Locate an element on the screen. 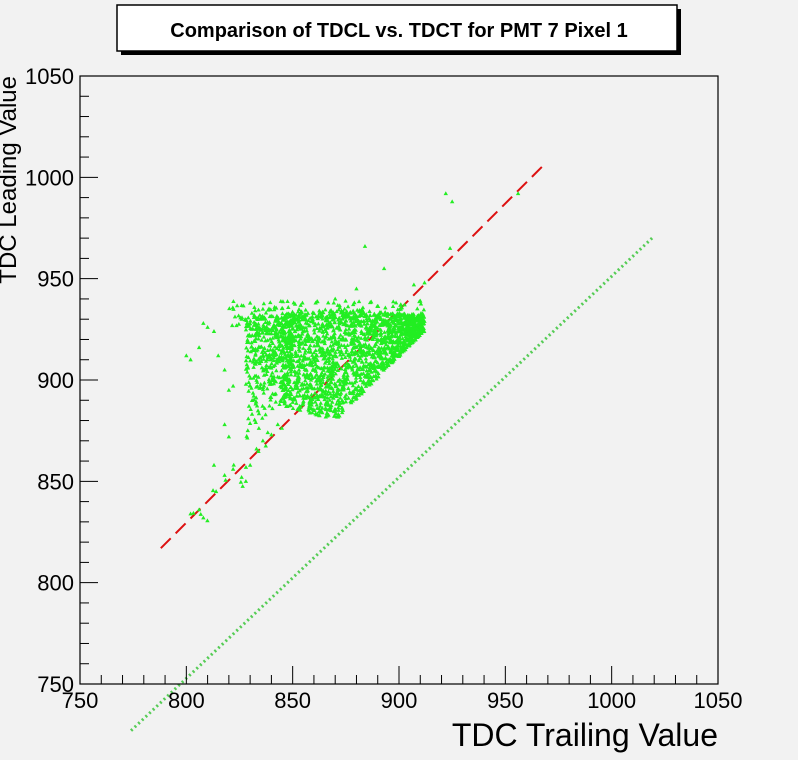 This screenshot has width=798, height=760. x-tick-label: 1050 is located at coordinates (718, 700).